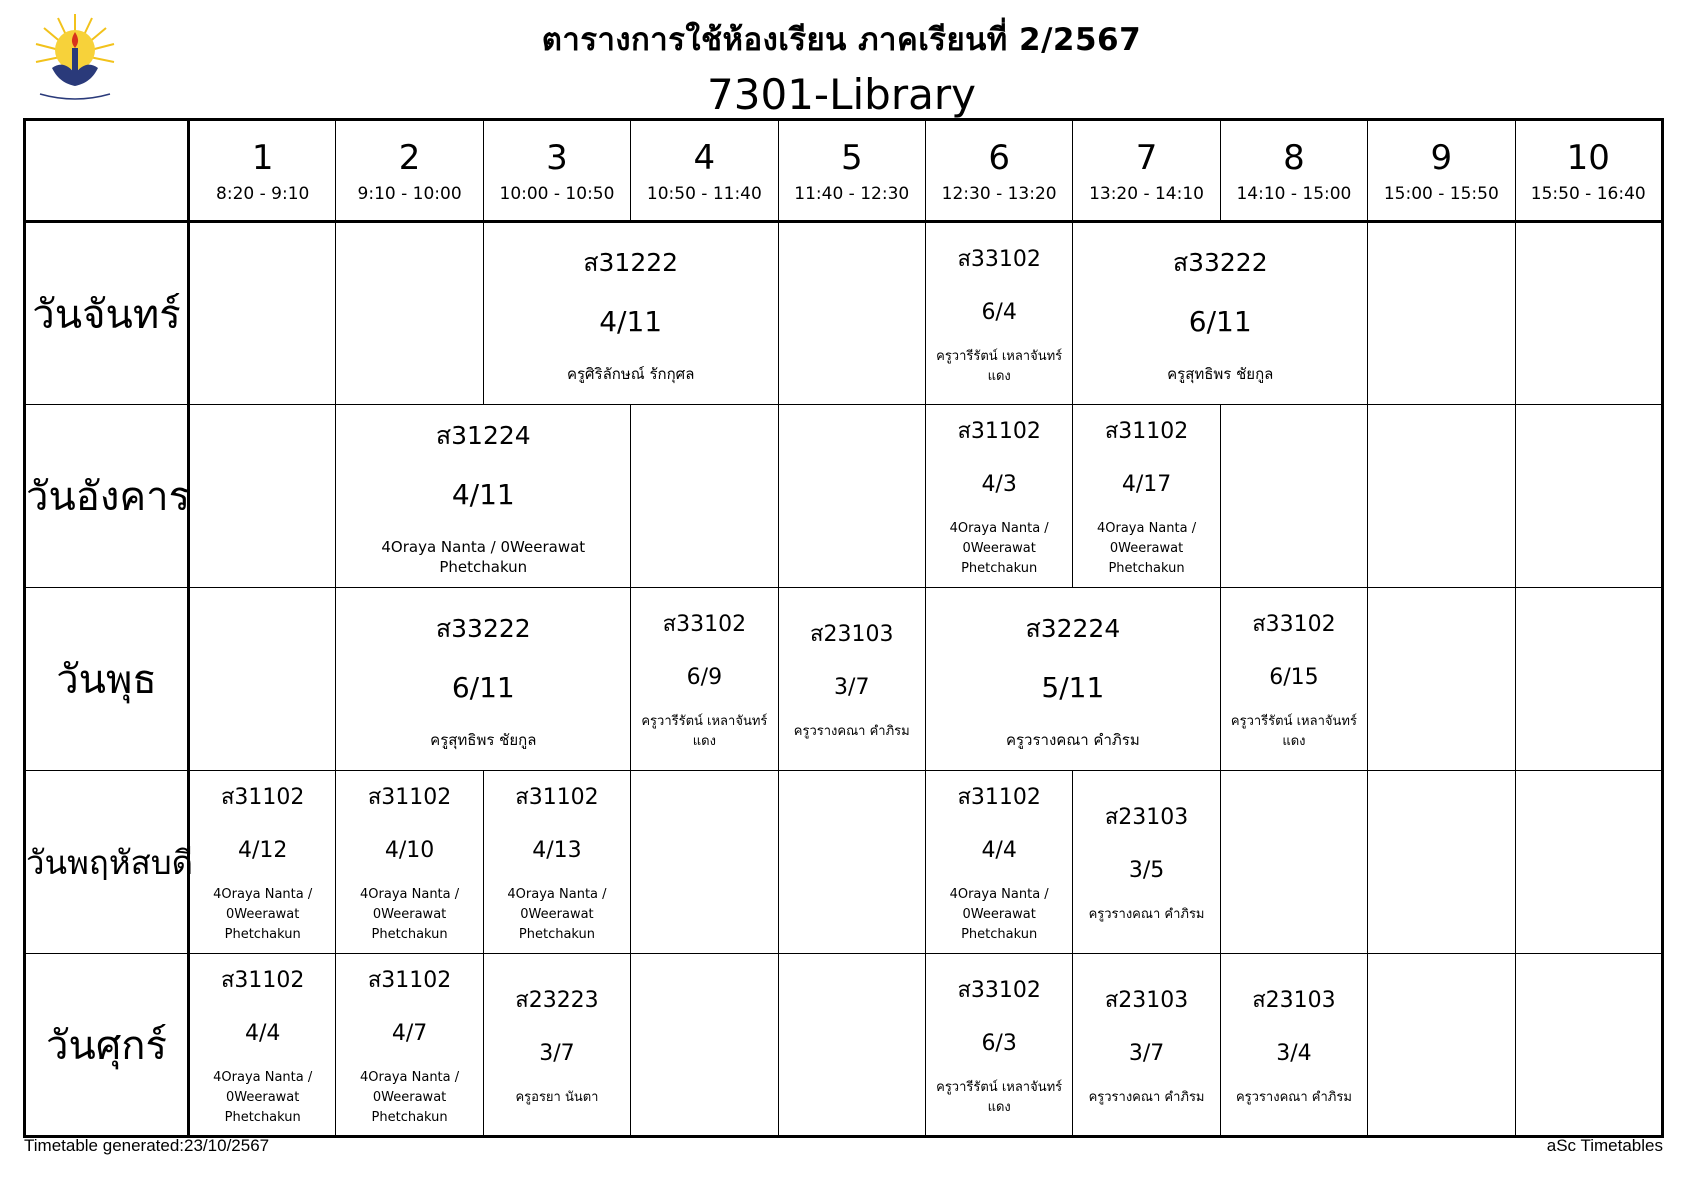  I want to click on period-header: 7 13:20 - 14:10, so click(1146, 171).